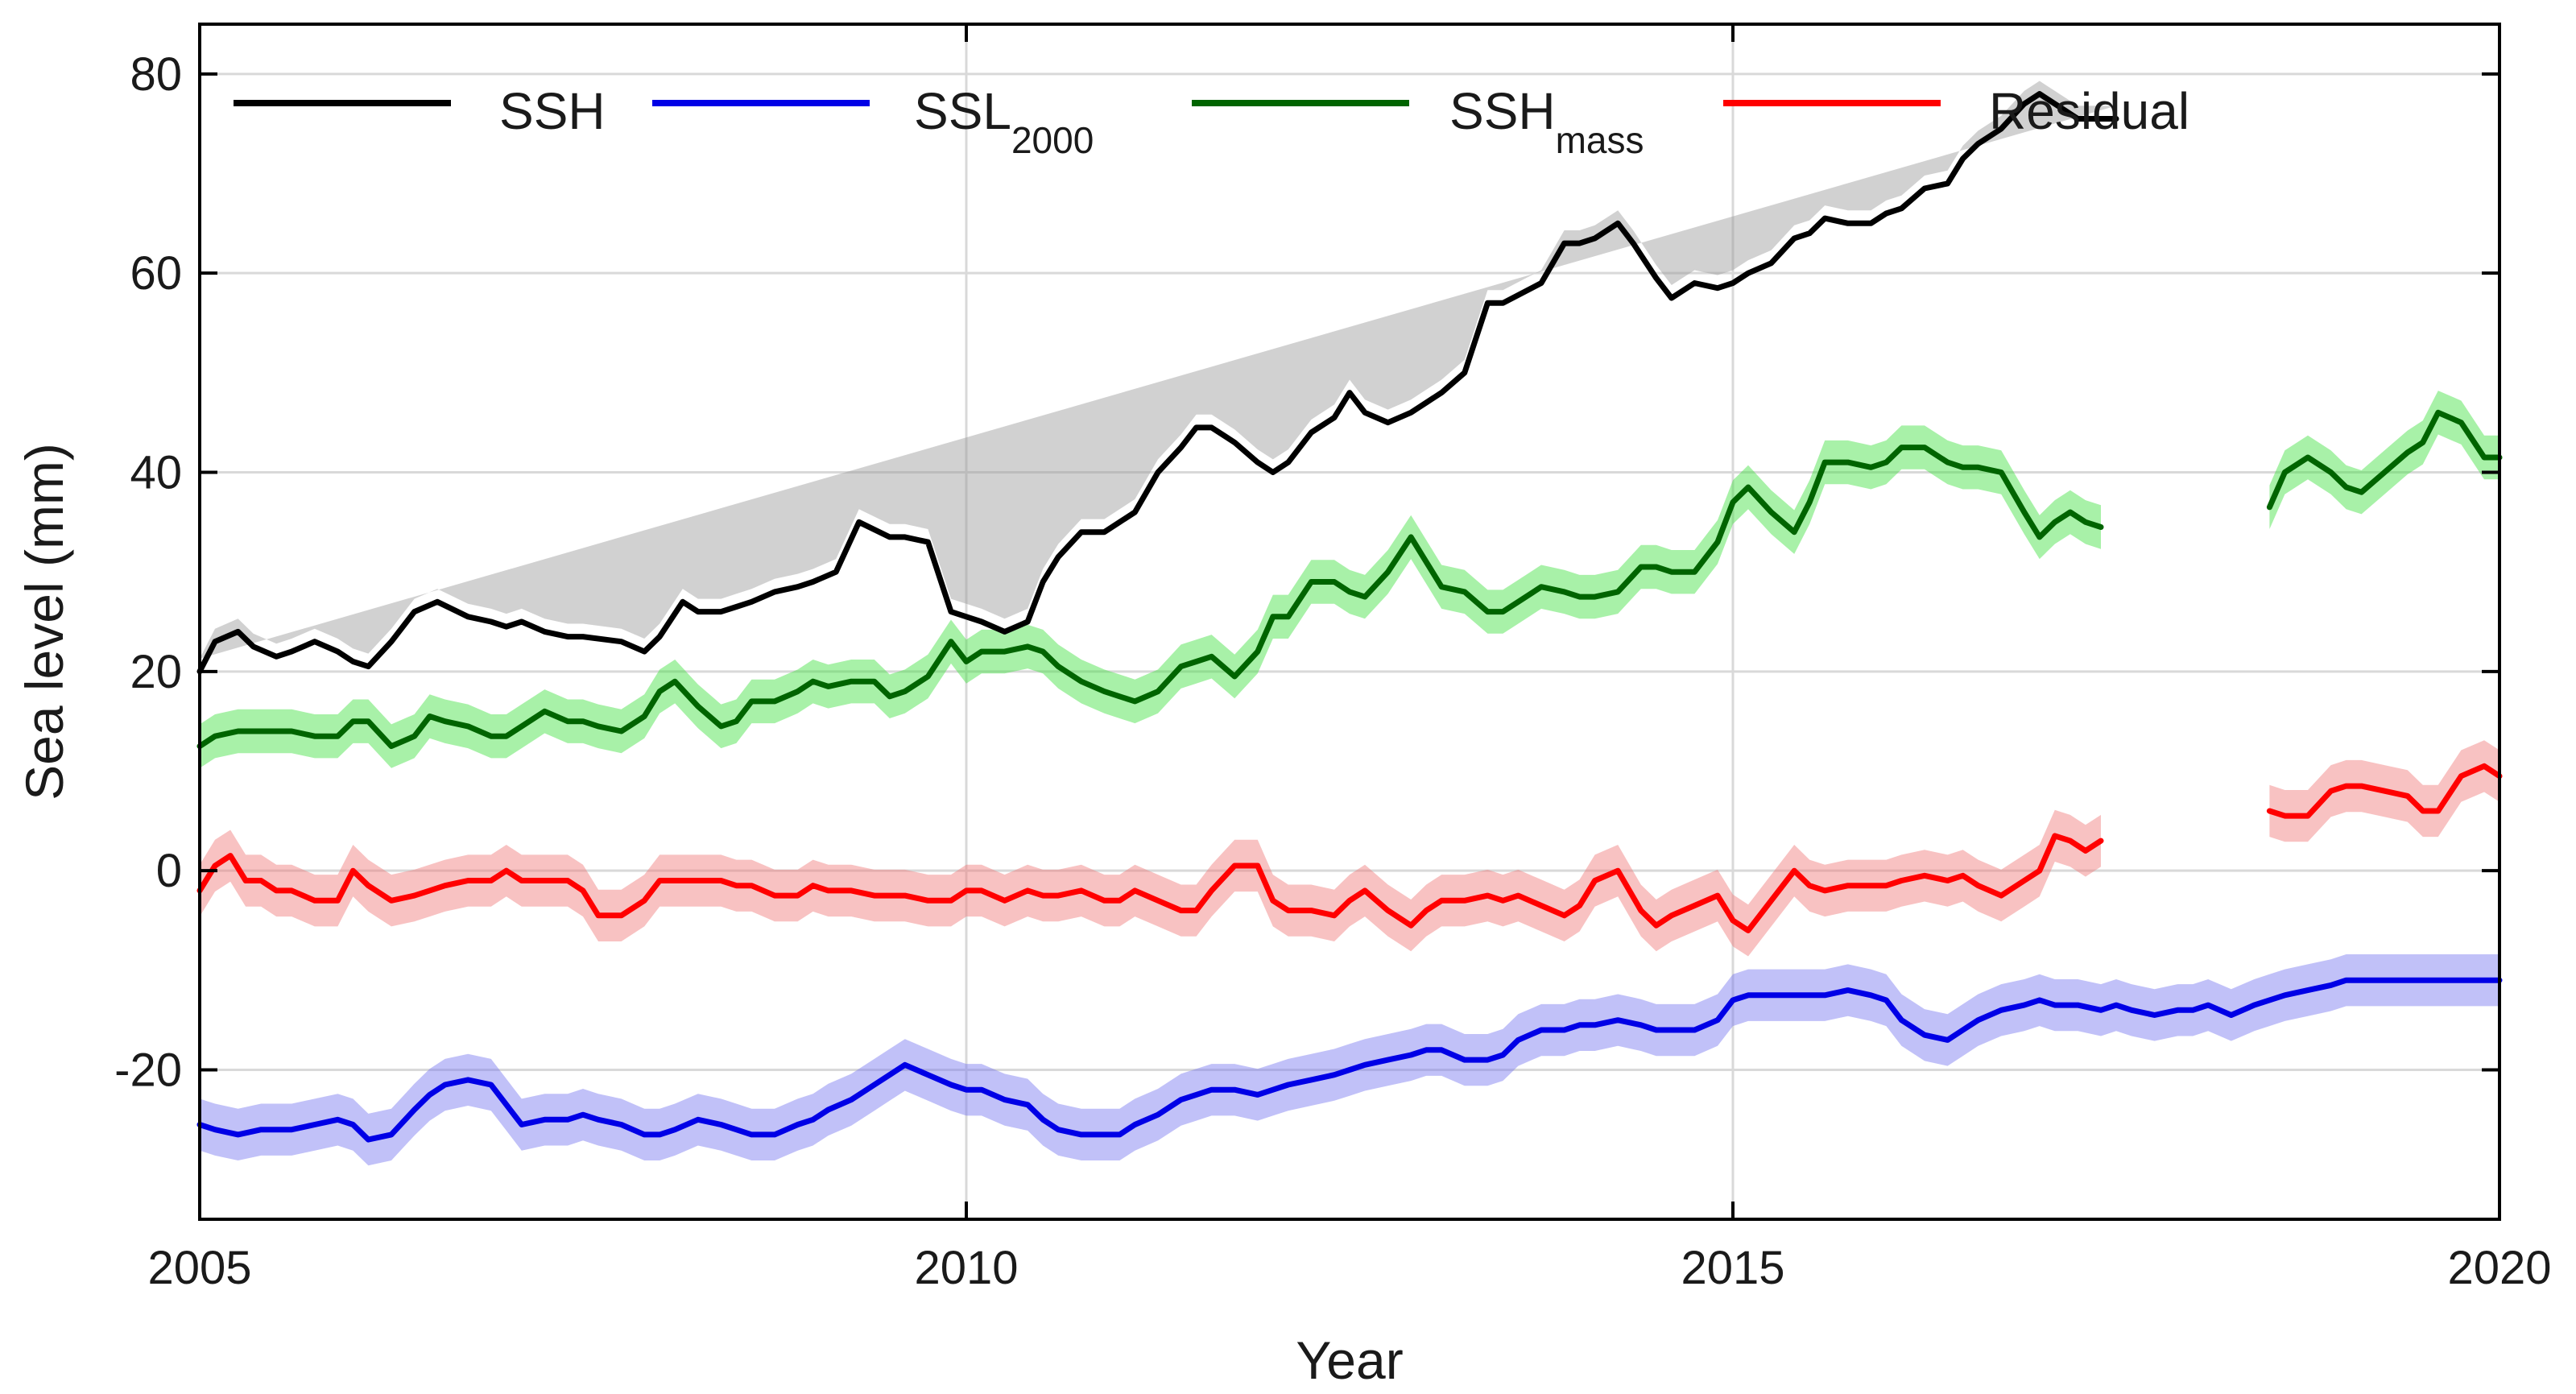 The height and width of the screenshot is (1394, 2576). What do you see at coordinates (2499, 1268) in the screenshot?
I see `x-tick-label: 2020` at bounding box center [2499, 1268].